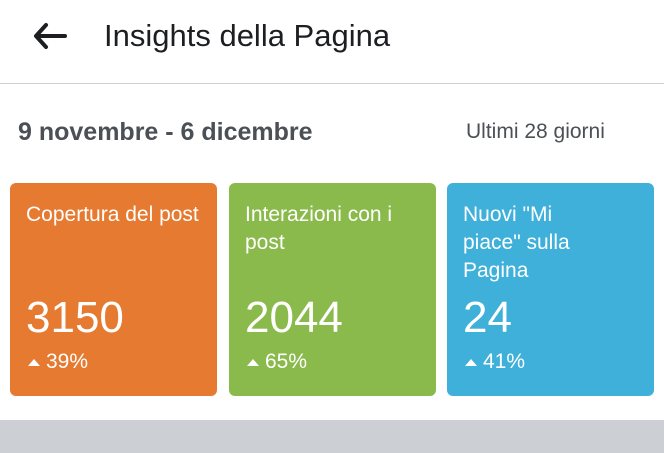 The width and height of the screenshot is (664, 453). I want to click on card-change: 39%, so click(58, 362).